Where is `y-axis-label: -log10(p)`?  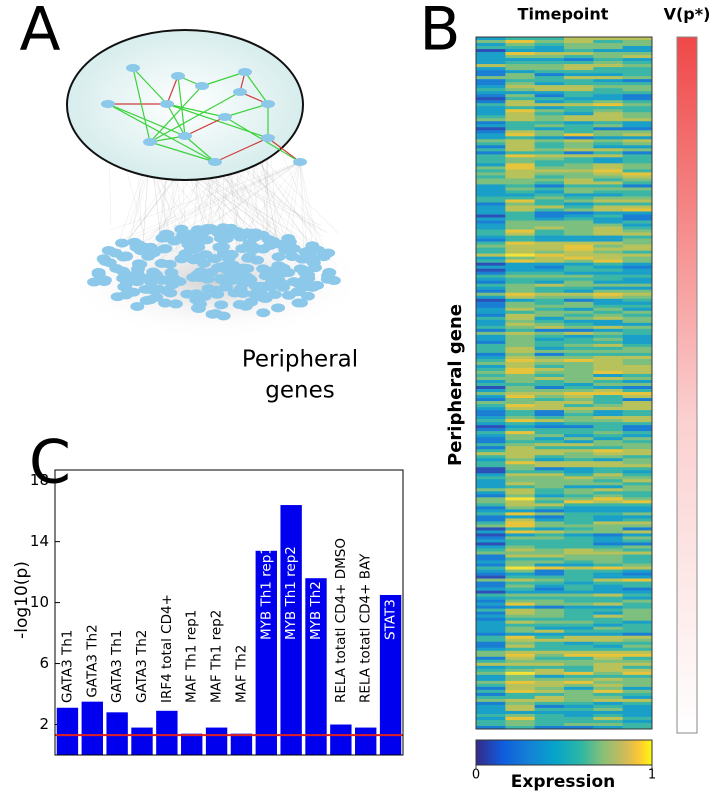
y-axis-label: -log10(p) is located at coordinates (22, 600).